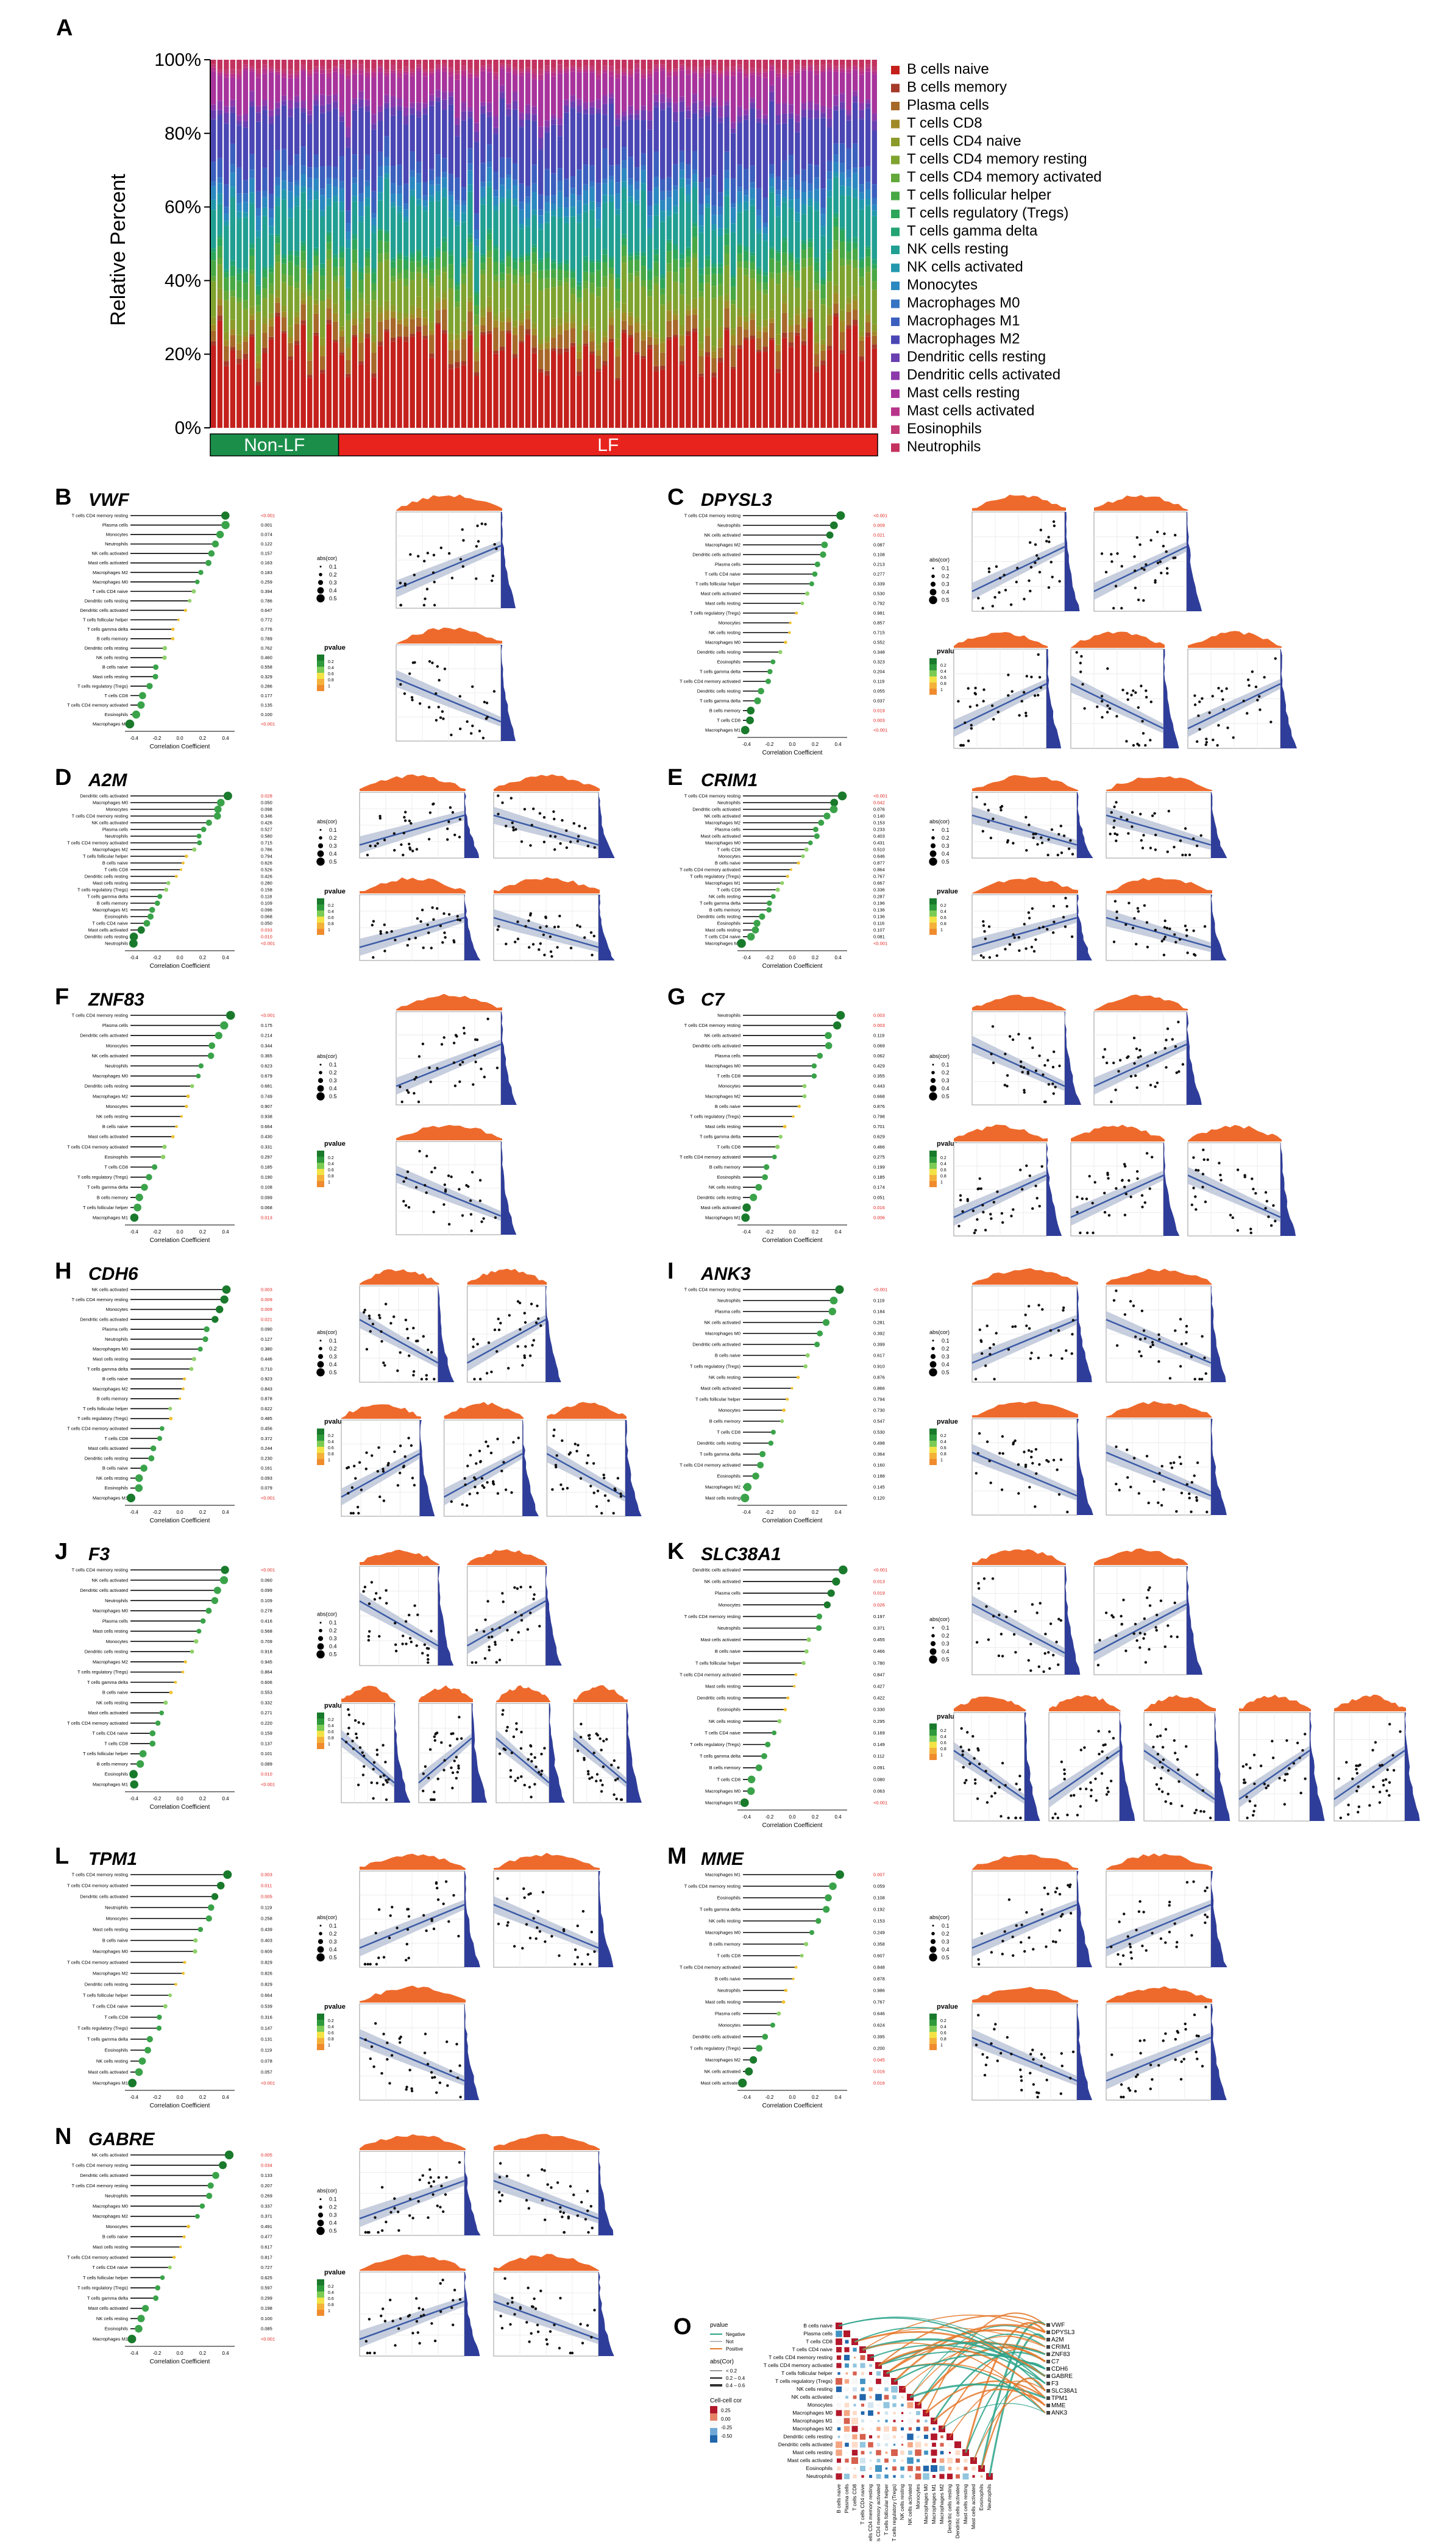  I want to click on p-value: 0.786, so click(266, 600).